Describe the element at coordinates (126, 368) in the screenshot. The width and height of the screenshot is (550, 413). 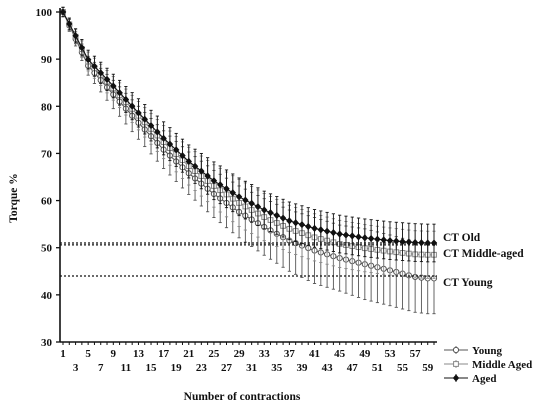
I see `x-tick-label: 11` at that location.